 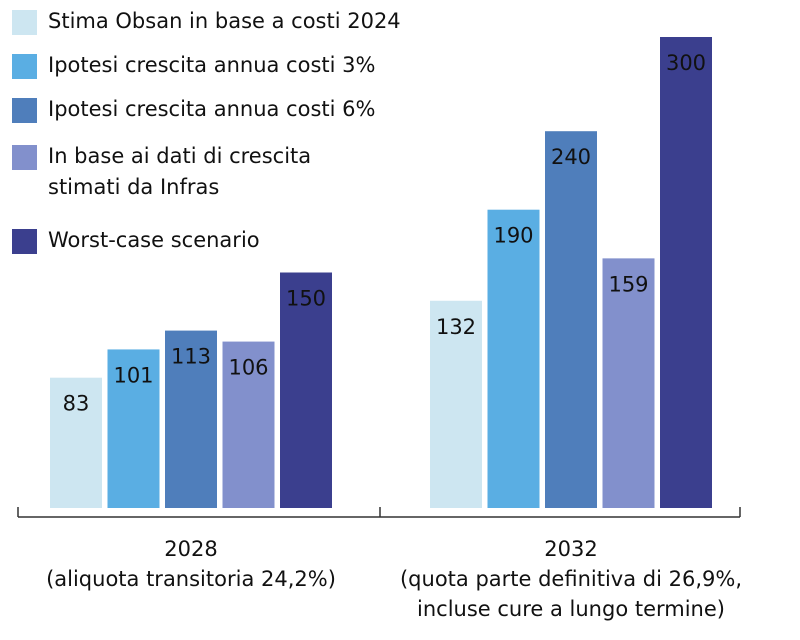 I want to click on value-label: 113, so click(x=191, y=357).